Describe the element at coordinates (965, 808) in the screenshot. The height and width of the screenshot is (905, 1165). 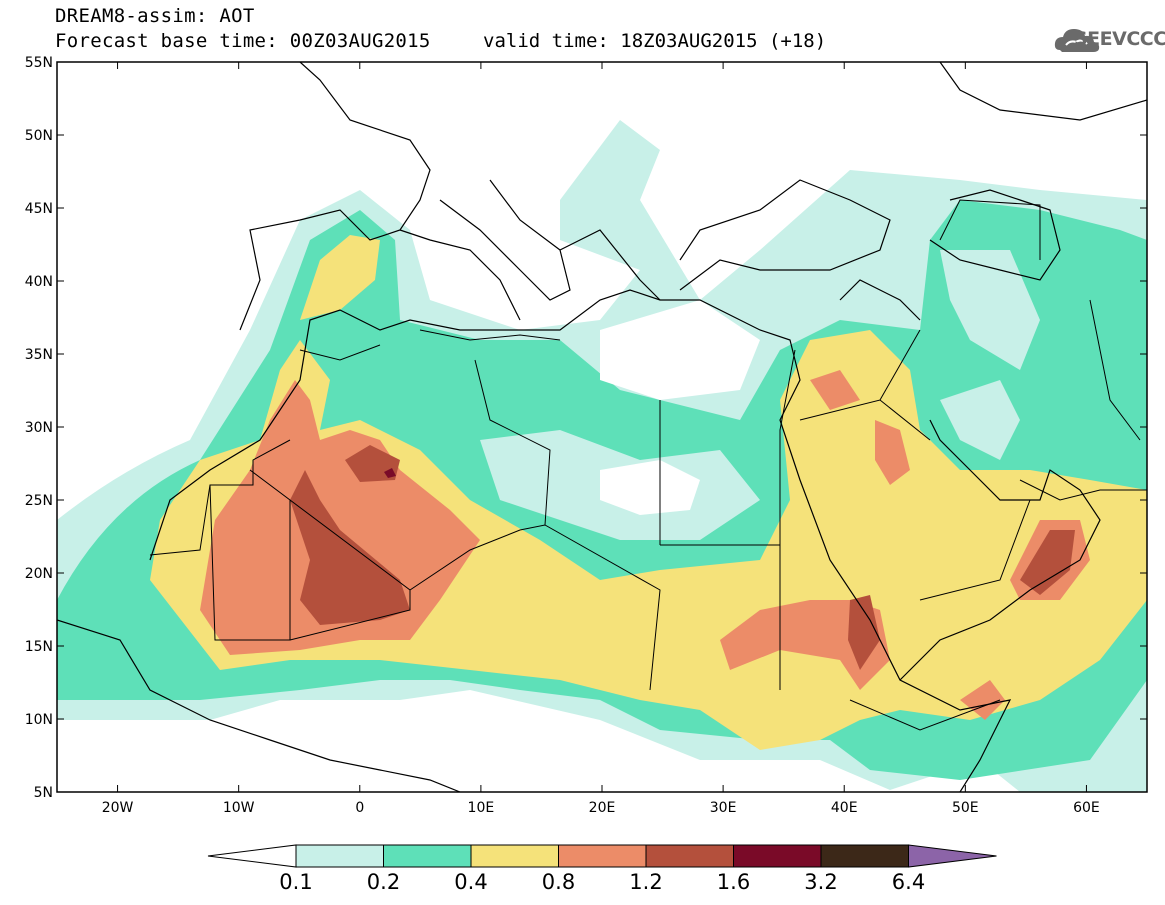
I see `lon-label-50E: 50E` at that location.